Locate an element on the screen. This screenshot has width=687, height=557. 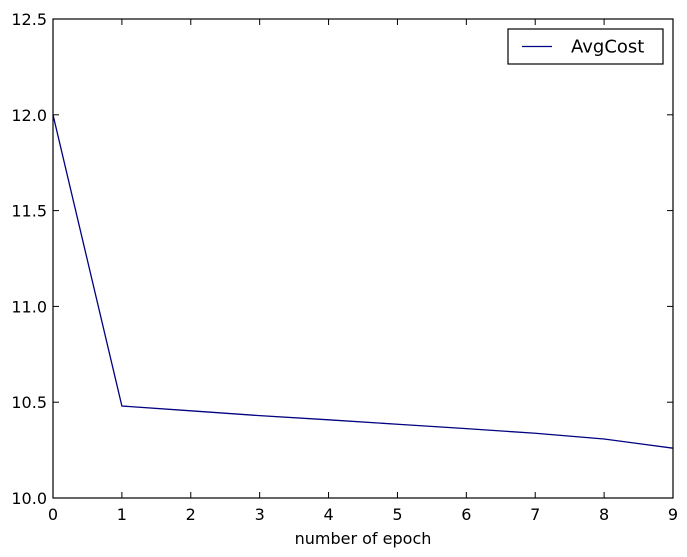
x-tick-label: 0 is located at coordinates (53, 514).